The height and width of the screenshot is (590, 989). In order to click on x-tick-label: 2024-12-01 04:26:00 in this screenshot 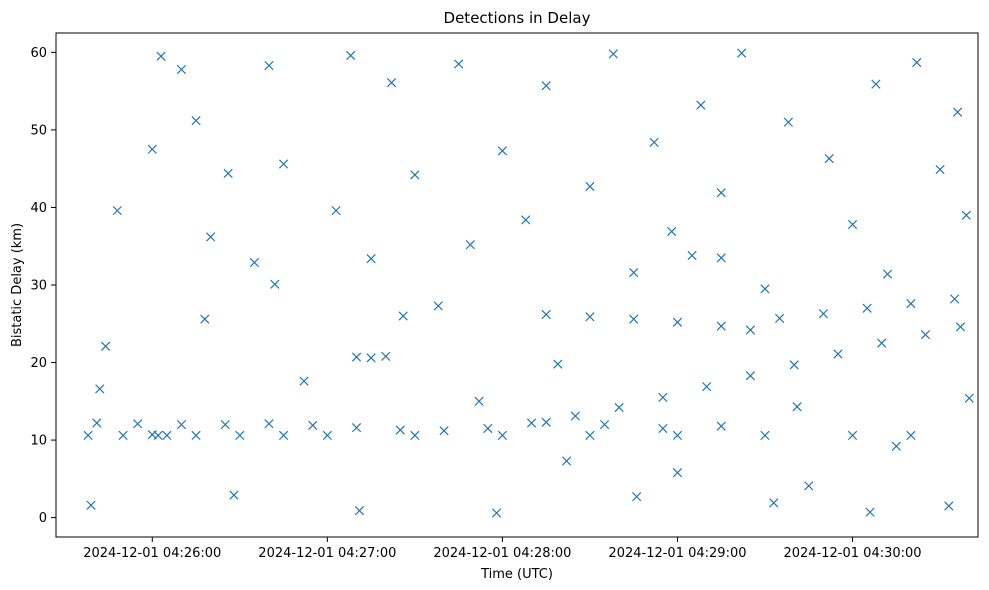, I will do `click(152, 553)`.